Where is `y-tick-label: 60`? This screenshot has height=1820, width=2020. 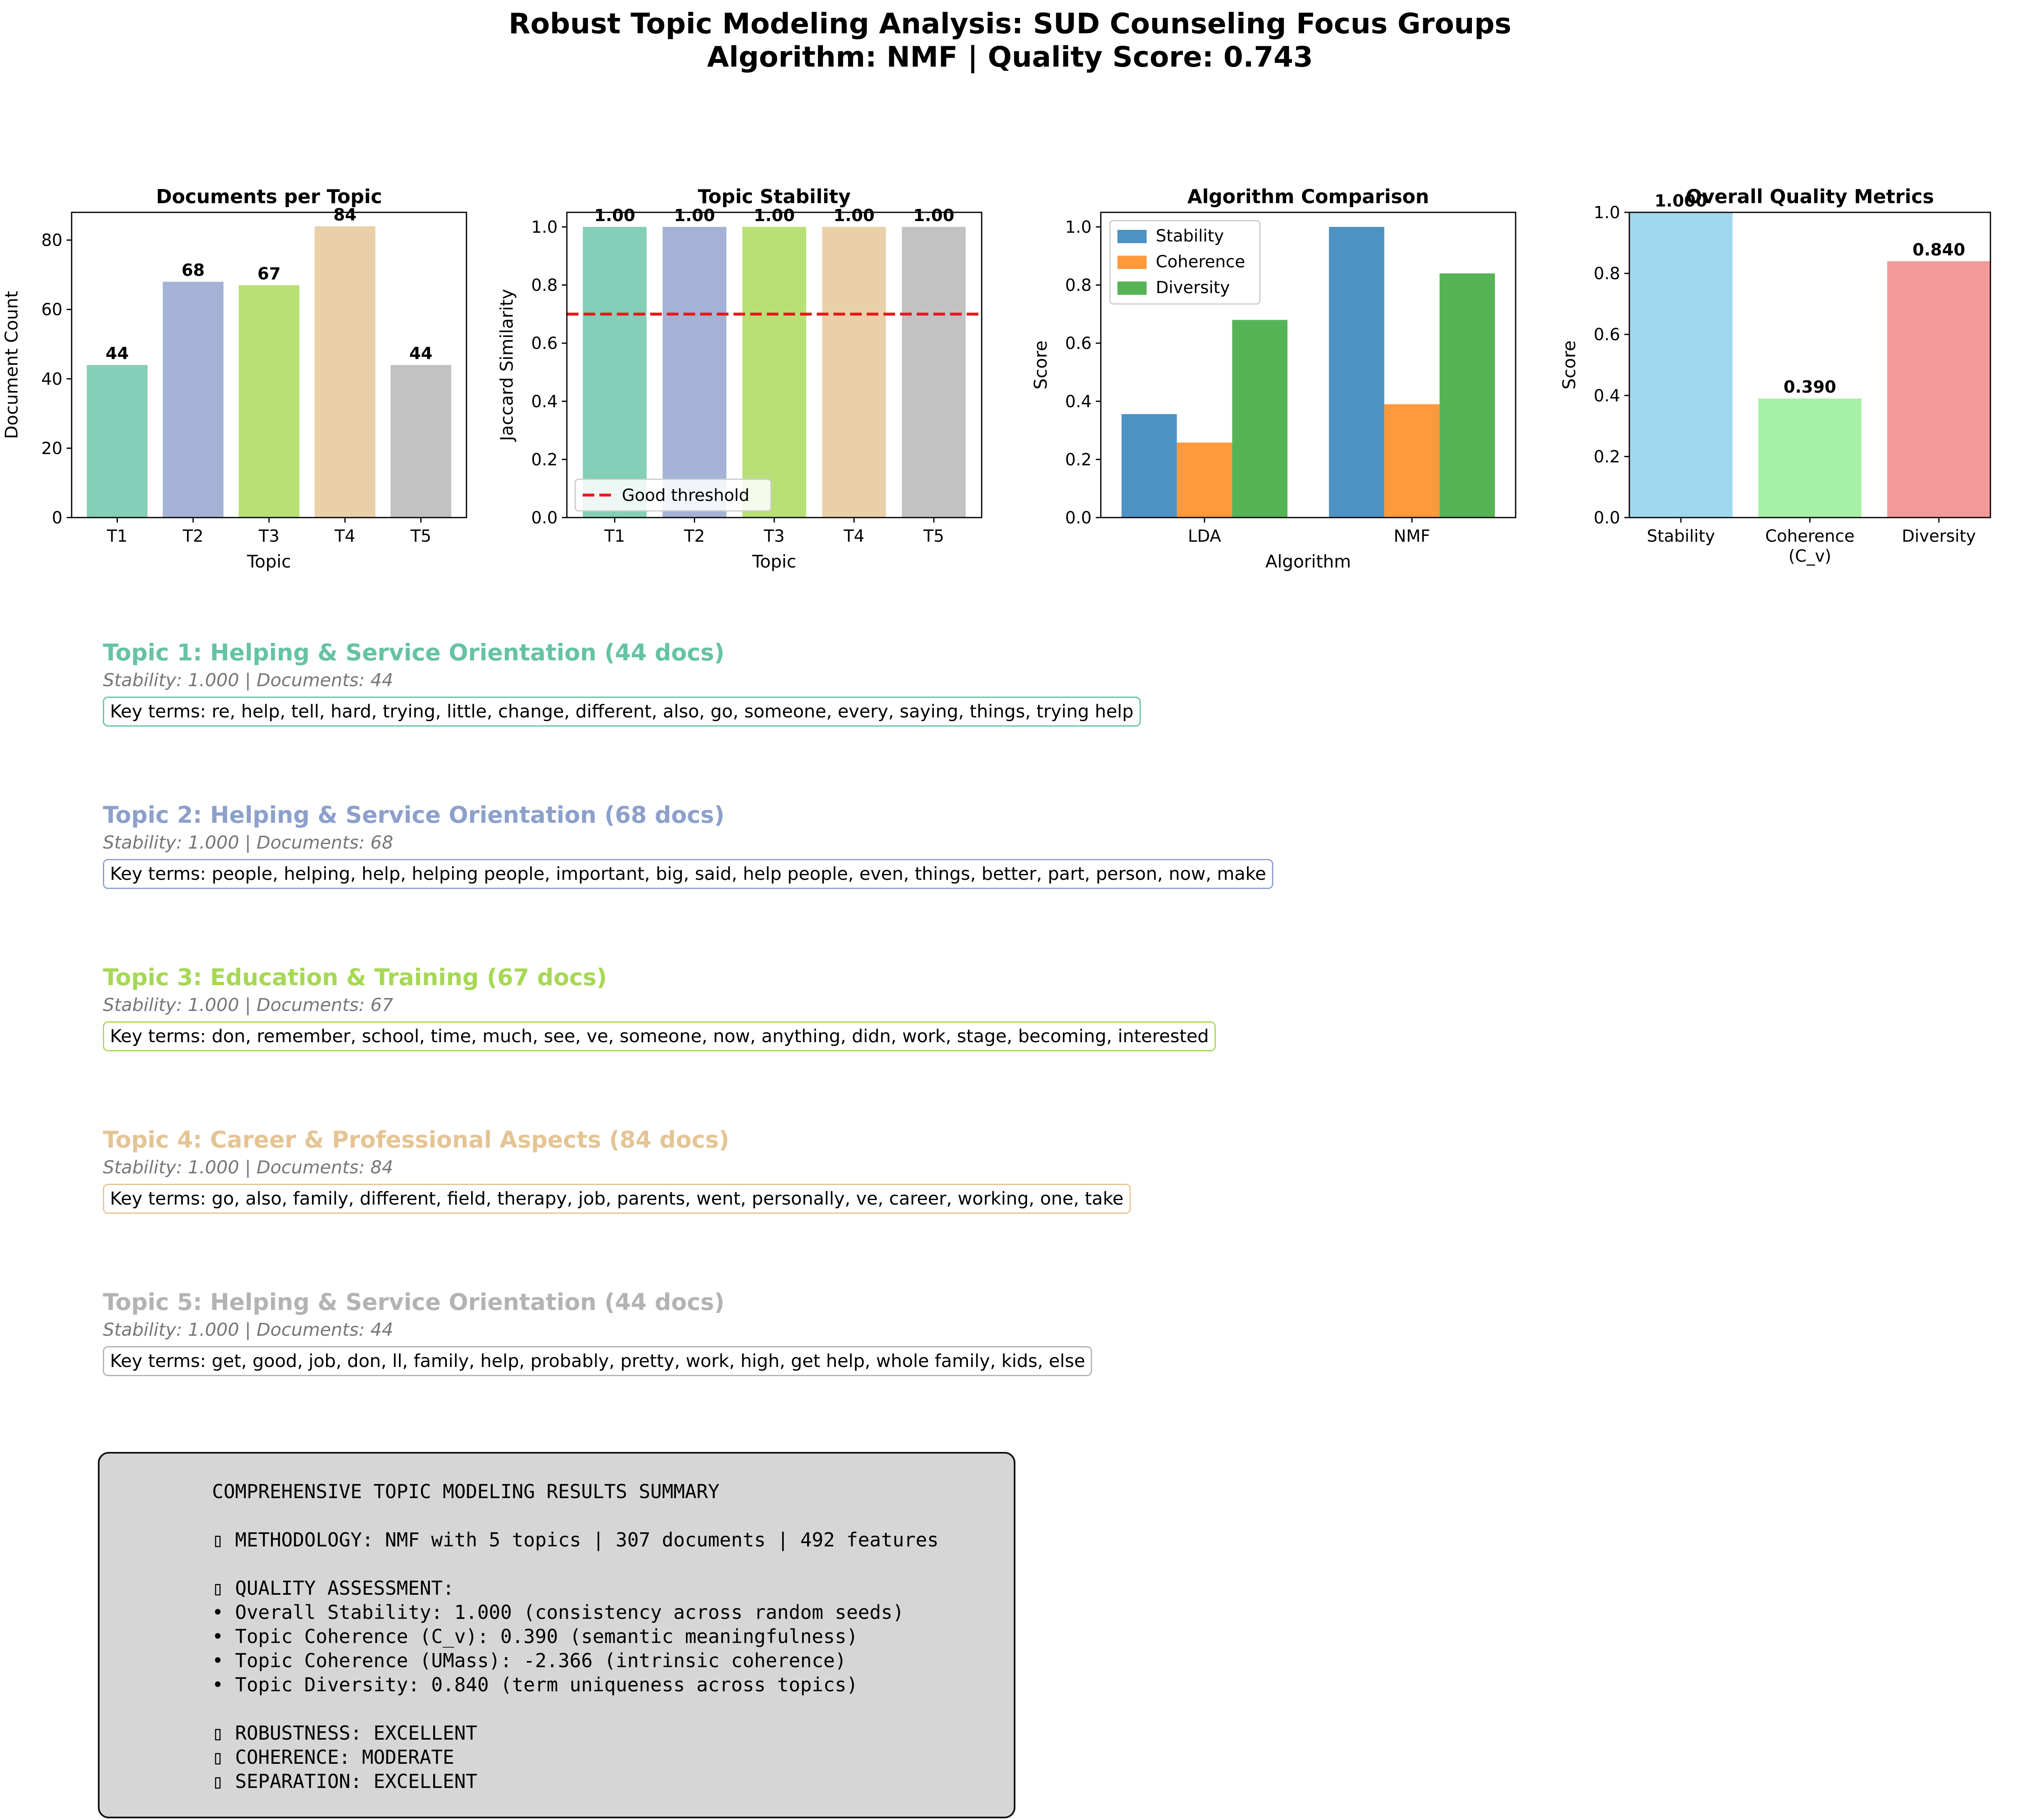
y-tick-label: 60 is located at coordinates (51, 309).